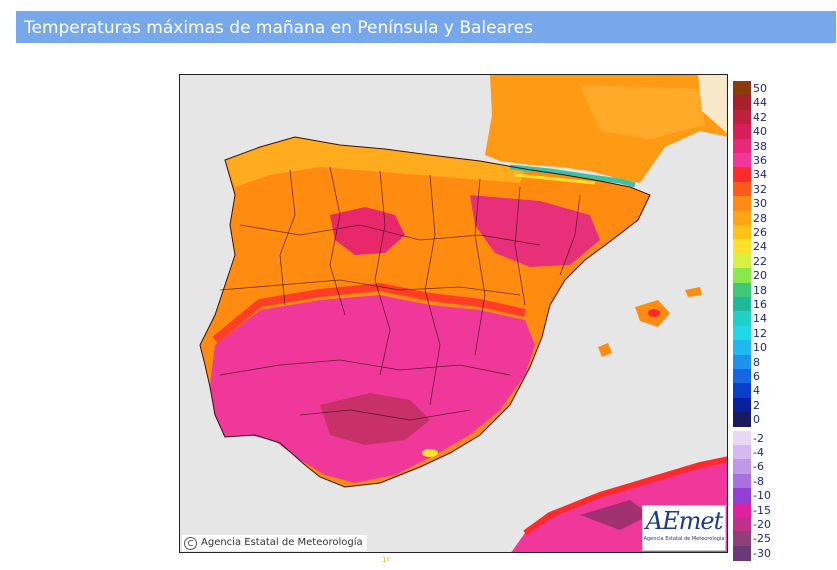  I want to click on north-plateau-red, so click(367, 231).